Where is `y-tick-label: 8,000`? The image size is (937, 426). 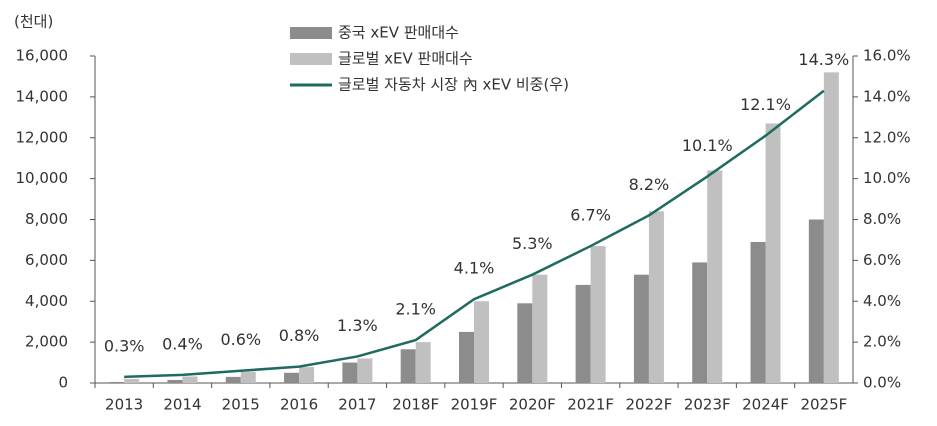
y-tick-label: 8,000 is located at coordinates (46, 219).